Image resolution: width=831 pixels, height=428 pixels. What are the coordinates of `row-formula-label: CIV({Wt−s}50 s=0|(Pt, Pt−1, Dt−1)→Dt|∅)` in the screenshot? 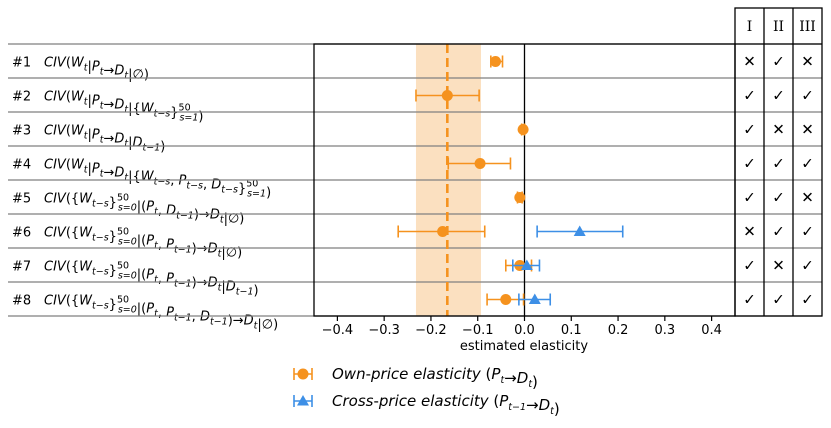 It's located at (161, 313).